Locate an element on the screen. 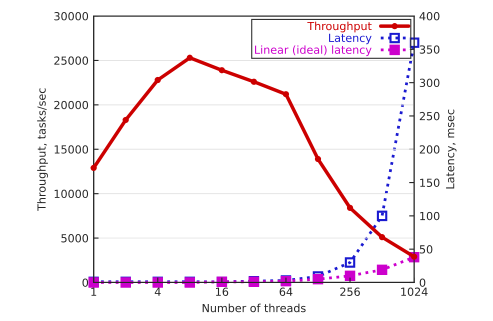 This screenshot has width=493, height=321. y2-tick-label: 350 is located at coordinates (430, 49).